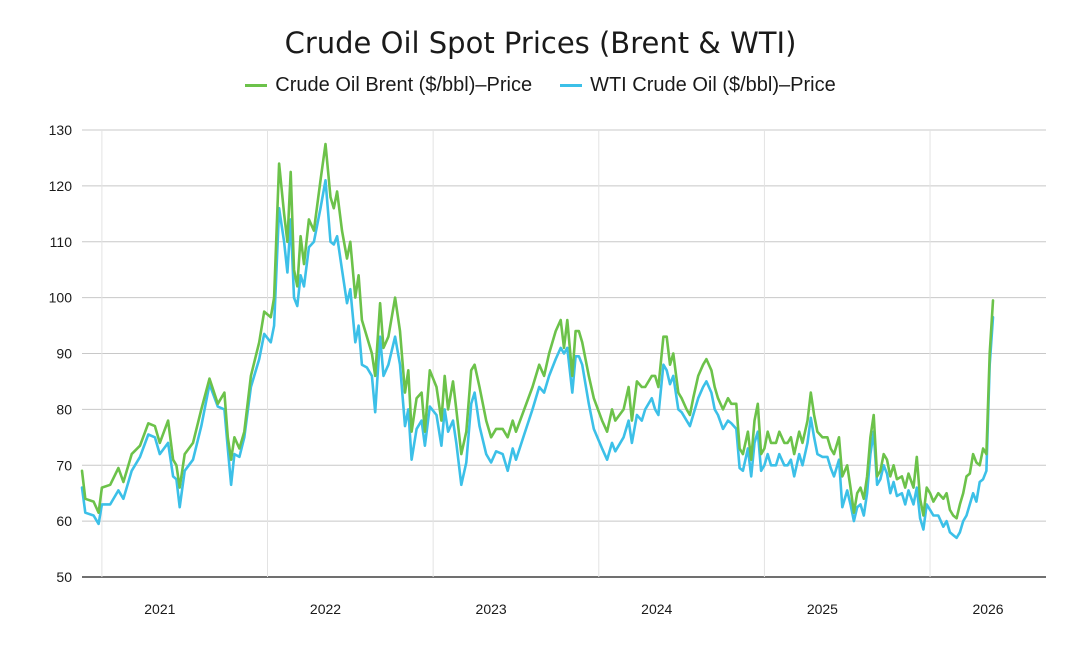 This screenshot has width=1081, height=652. What do you see at coordinates (64, 465) in the screenshot?
I see `y-tick-label: 70` at bounding box center [64, 465].